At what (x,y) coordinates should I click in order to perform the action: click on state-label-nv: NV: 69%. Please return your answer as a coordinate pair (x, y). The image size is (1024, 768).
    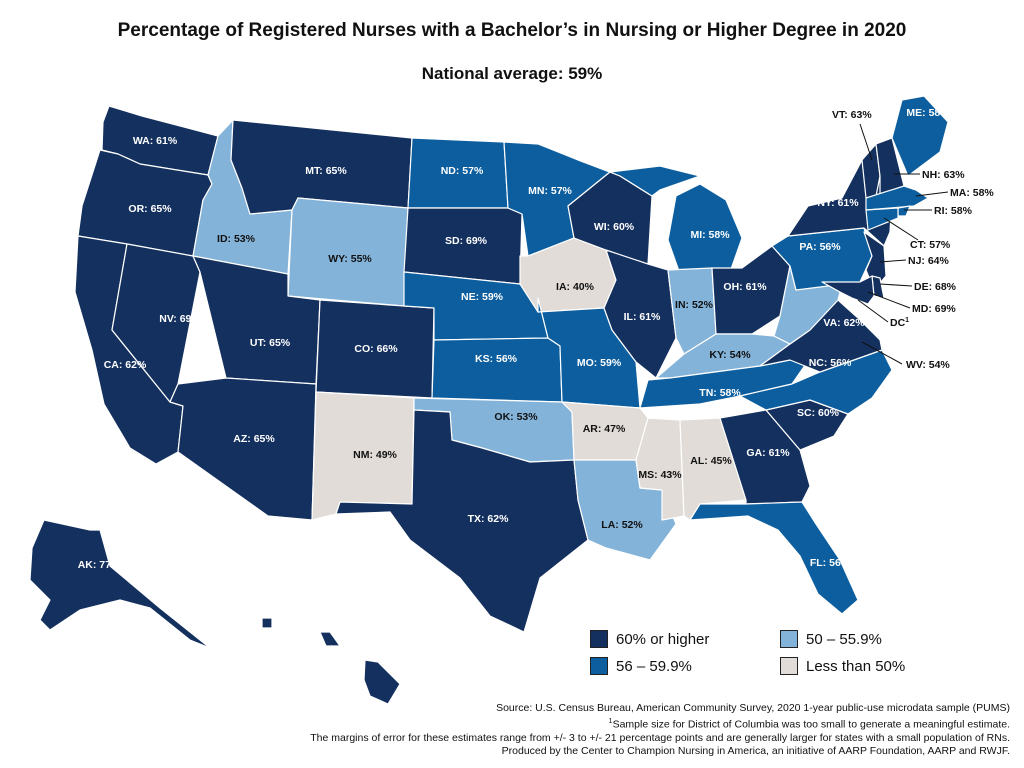
    Looking at the image, I should click on (180, 319).